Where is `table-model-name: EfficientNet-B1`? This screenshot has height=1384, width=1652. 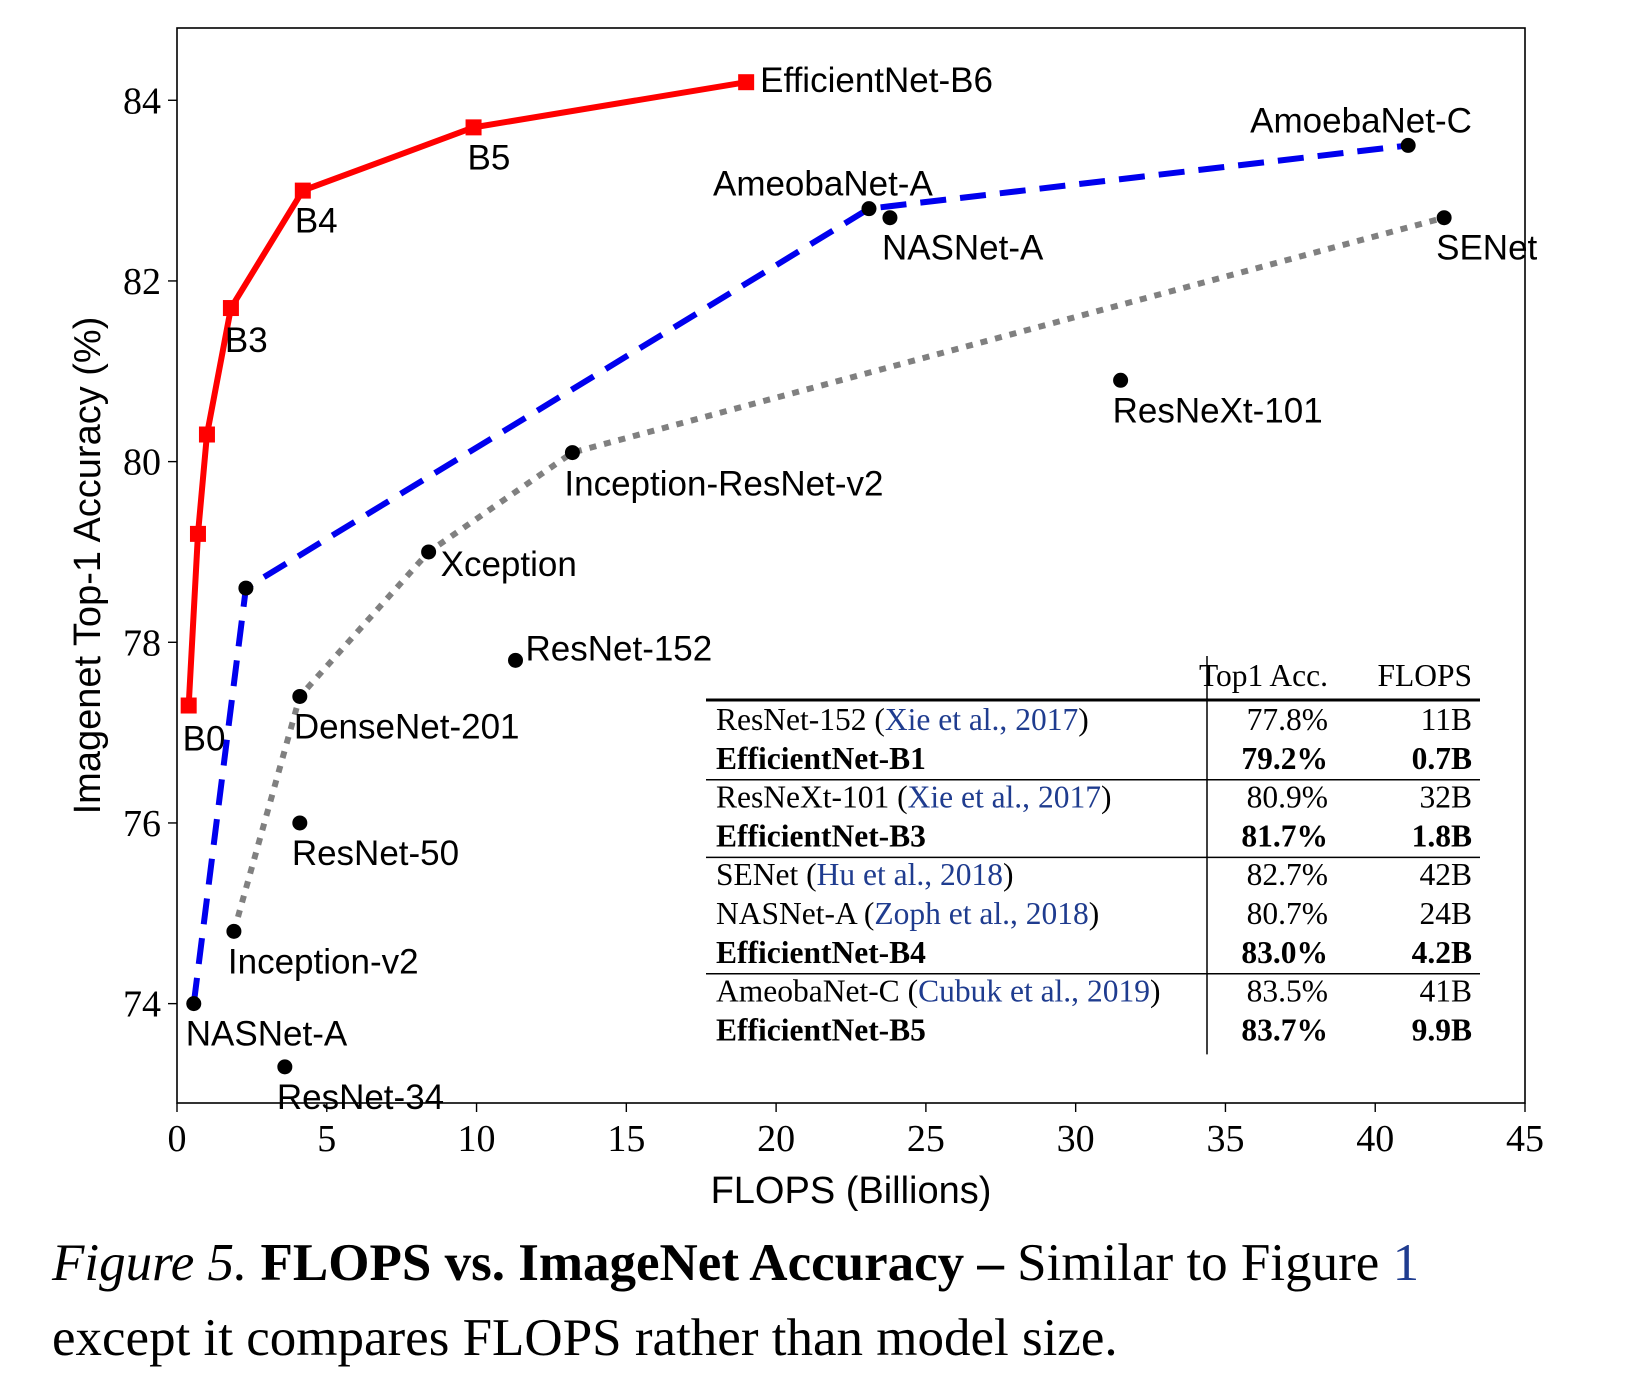 table-model-name: EfficientNet-B1 is located at coordinates (821, 758).